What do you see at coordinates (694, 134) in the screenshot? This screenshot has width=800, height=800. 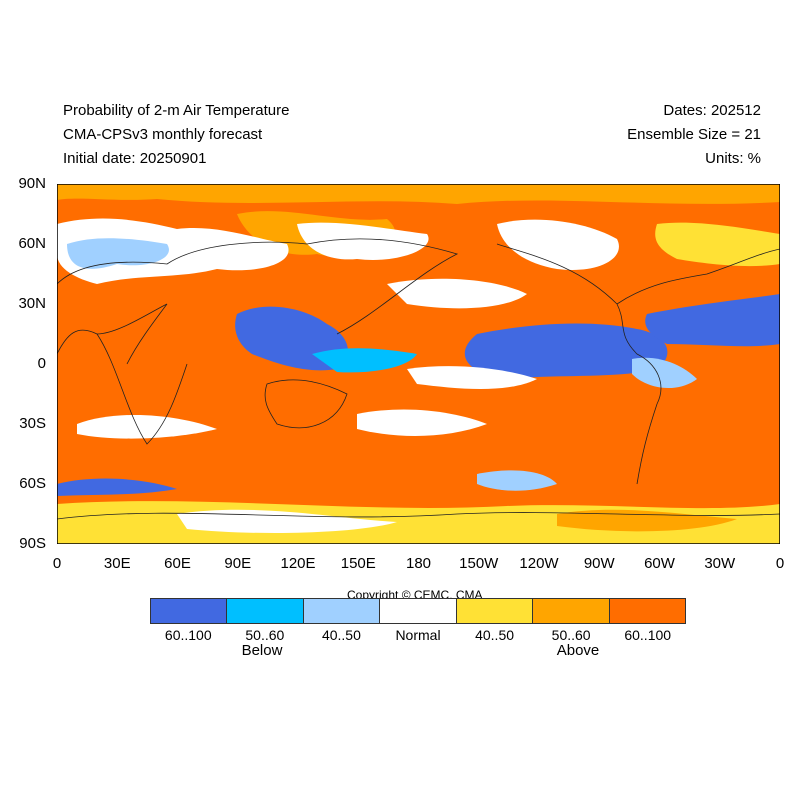 I see `ensemble-size-label: Ensemble Size = 21` at bounding box center [694, 134].